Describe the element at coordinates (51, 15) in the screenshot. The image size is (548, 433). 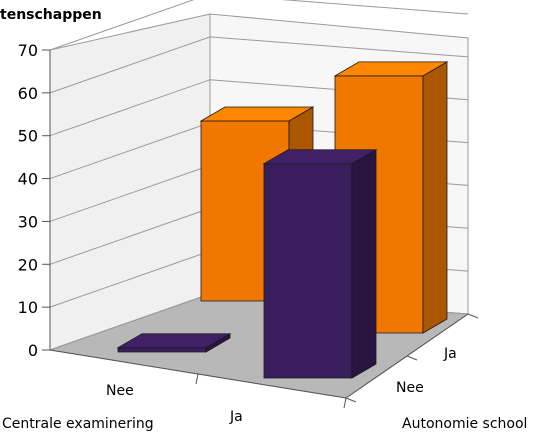
I see `y-axis-label: tenschappen` at that location.